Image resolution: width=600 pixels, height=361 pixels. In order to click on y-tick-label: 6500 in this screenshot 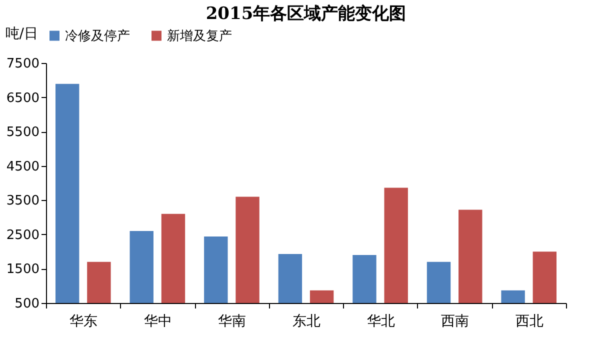, I will do `click(23, 98)`.